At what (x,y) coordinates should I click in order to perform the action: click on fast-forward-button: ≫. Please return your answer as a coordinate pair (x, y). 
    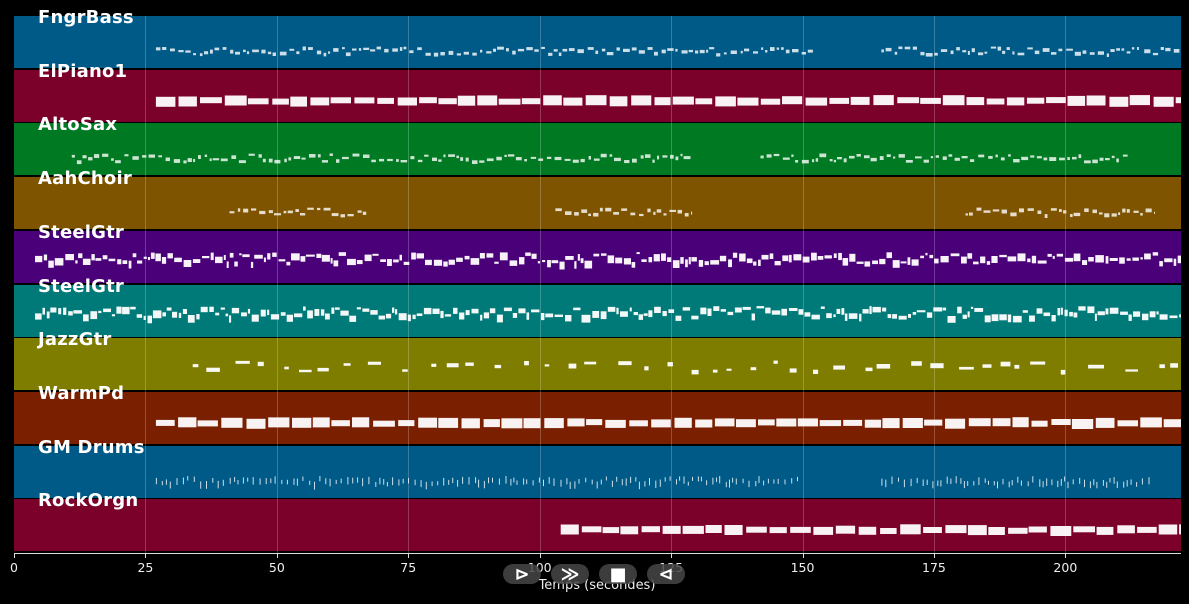
    Looking at the image, I should click on (570, 574).